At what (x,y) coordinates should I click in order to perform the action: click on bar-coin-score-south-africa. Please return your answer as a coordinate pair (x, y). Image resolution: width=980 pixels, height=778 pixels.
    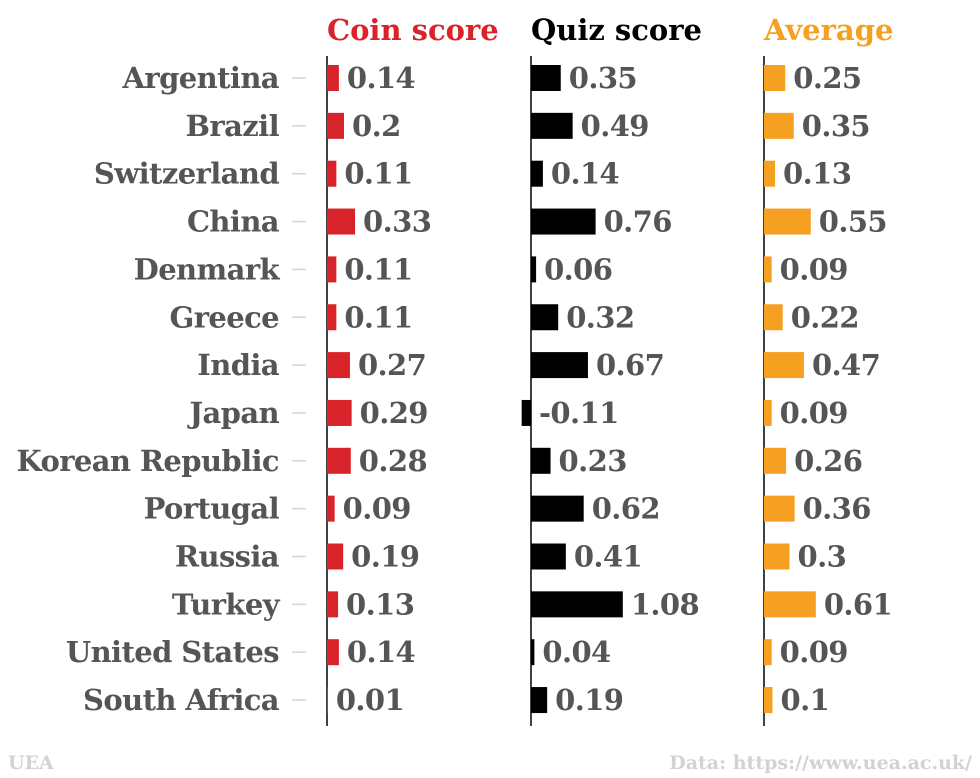
    Looking at the image, I should click on (327, 700).